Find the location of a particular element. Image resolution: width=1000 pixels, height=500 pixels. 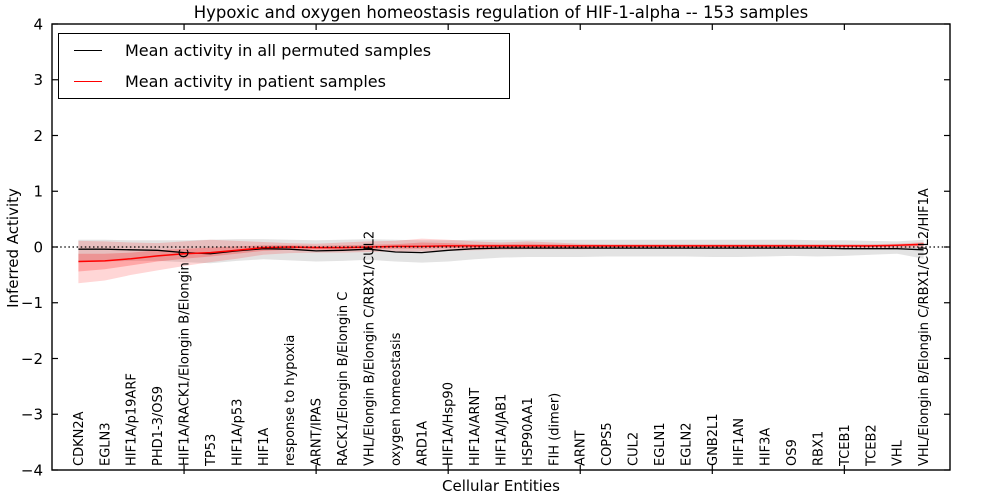

y-tick-label: −4 is located at coordinates (32, 470).